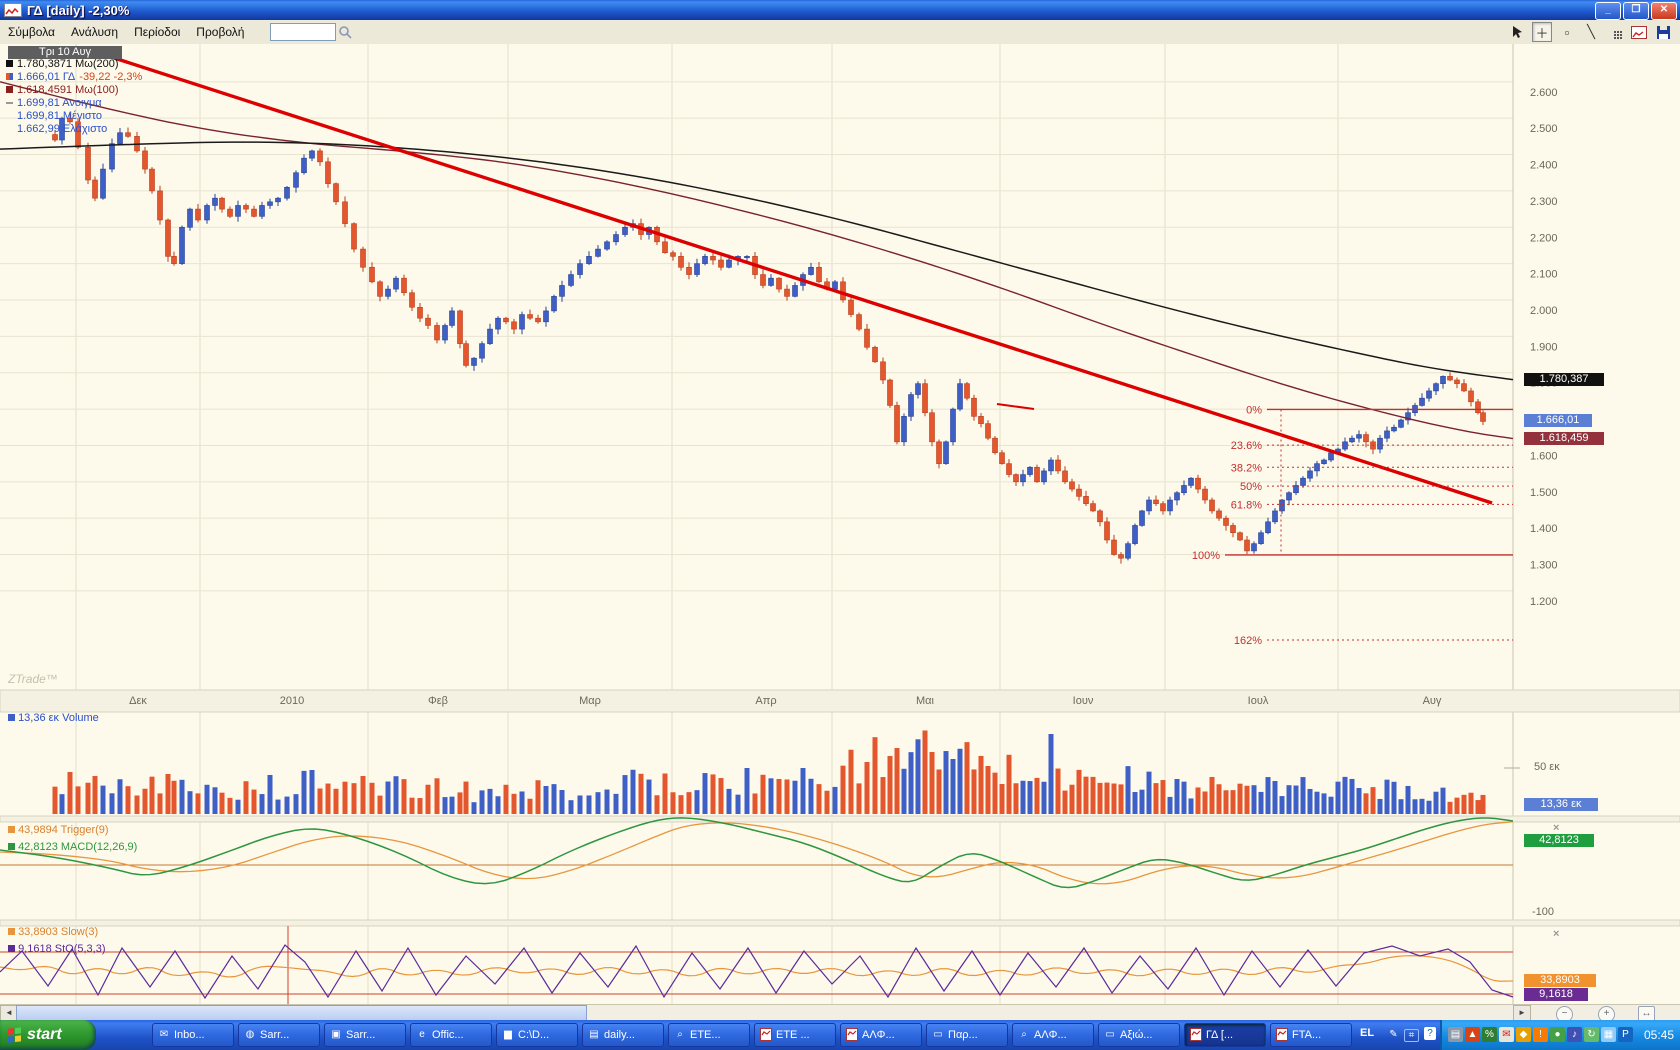 The image size is (1680, 1050). Describe the element at coordinates (1591, 31) in the screenshot. I see `trendline-tool-icon: ╲` at that location.